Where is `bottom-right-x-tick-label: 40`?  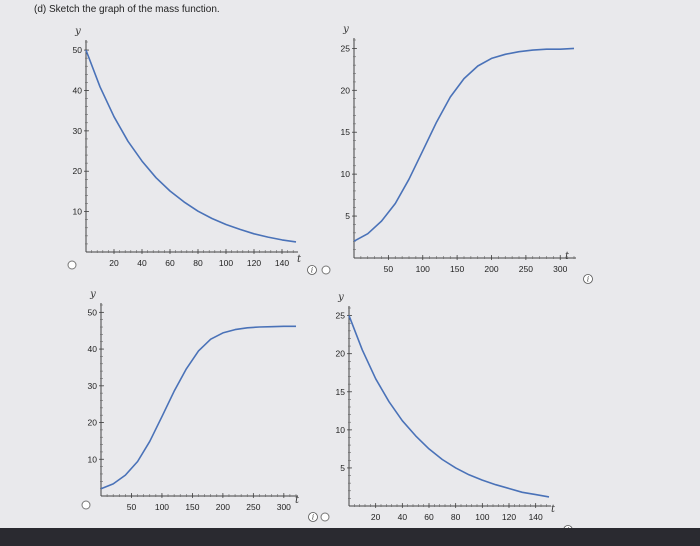
bottom-right-x-tick-label: 40 is located at coordinates (403, 517).